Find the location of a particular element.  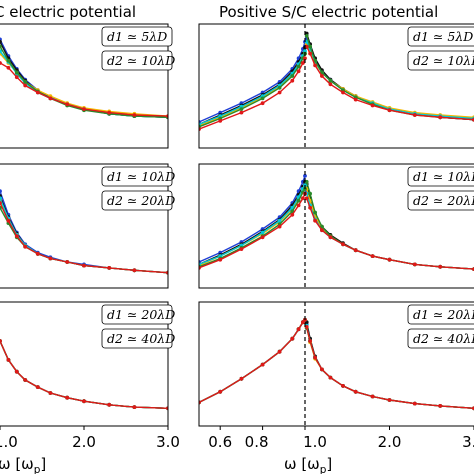

distance-label: d2 ≃ 40λD is located at coordinates (141, 338).